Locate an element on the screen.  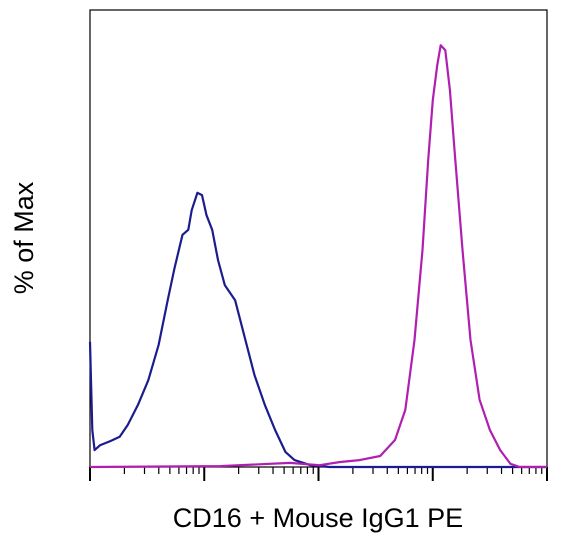
y-axis-label: % of Max is located at coordinates (24, 237).